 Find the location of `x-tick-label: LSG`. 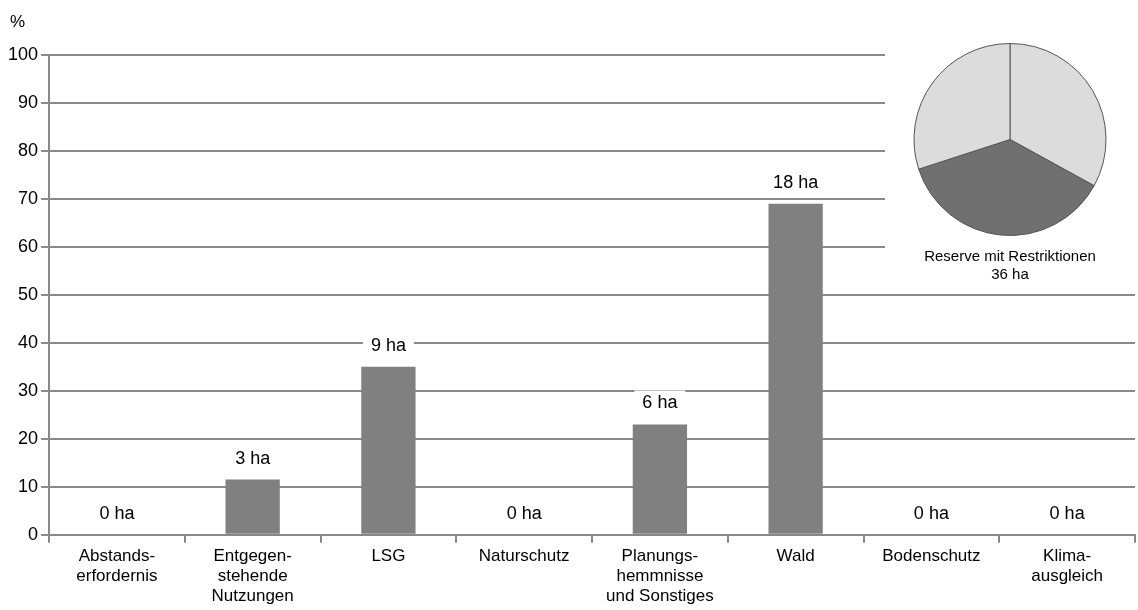

x-tick-label: LSG is located at coordinates (388, 555).